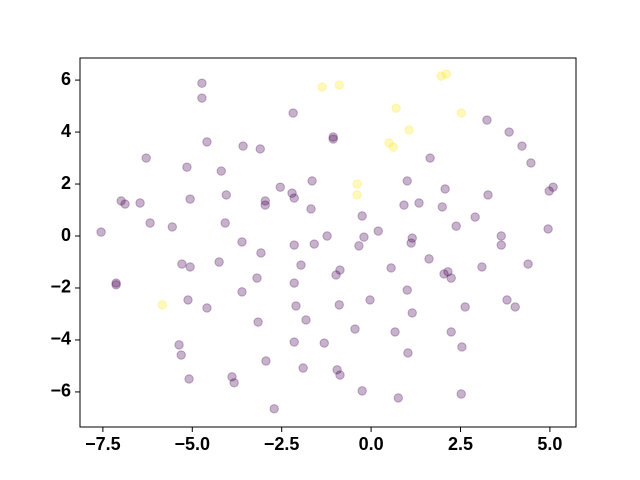 The height and width of the screenshot is (480, 640). What do you see at coordinates (549, 444) in the screenshot?
I see `x-tick-label: 5.0` at bounding box center [549, 444].